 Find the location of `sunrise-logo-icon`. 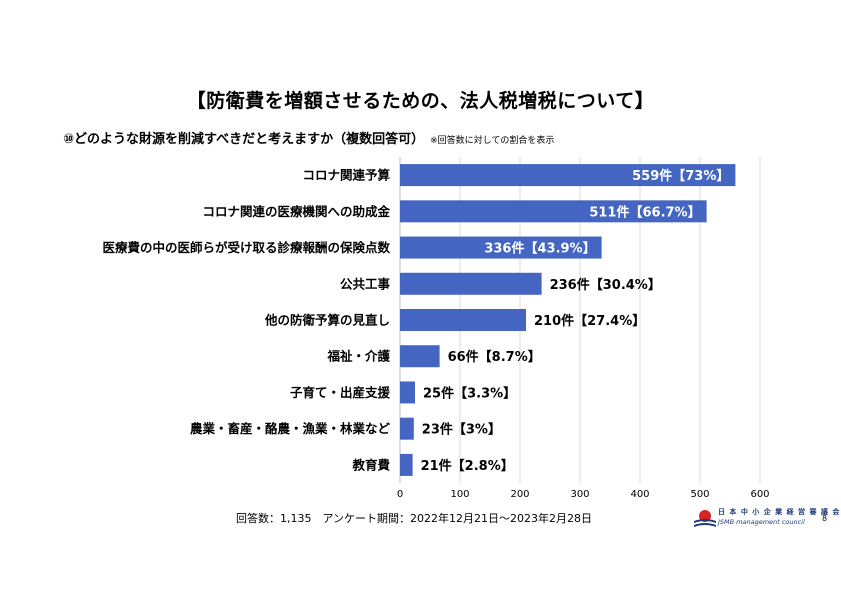

sunrise-logo-icon is located at coordinates (705, 518).